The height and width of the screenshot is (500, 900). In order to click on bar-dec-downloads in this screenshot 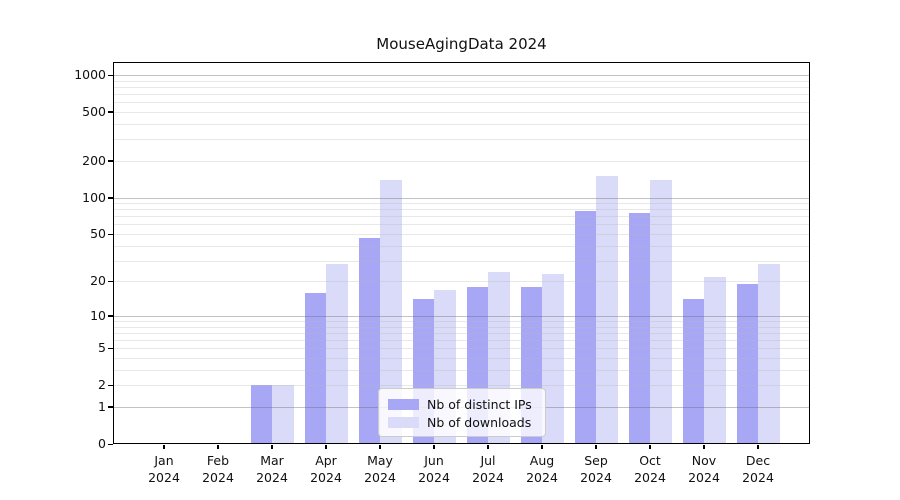, I will do `click(769, 354)`.